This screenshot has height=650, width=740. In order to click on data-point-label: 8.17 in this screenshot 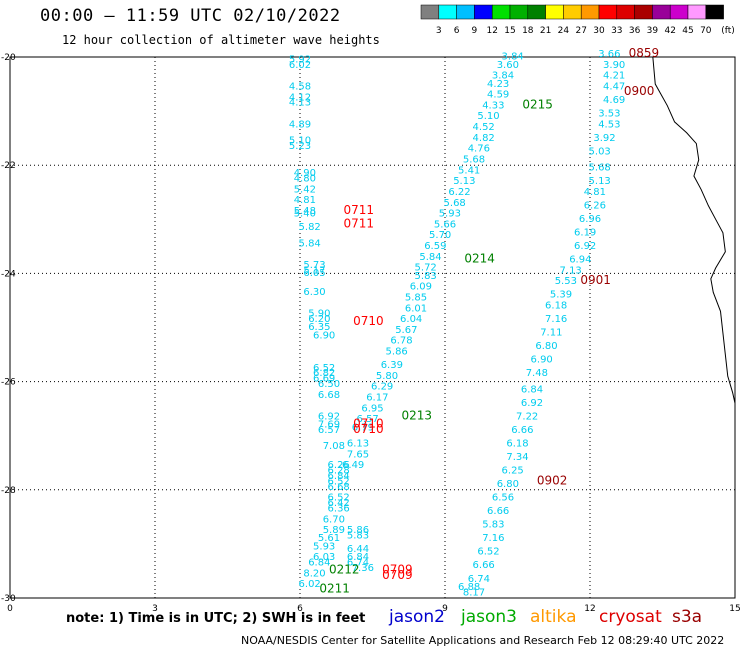, I will do `click(474, 592)`.